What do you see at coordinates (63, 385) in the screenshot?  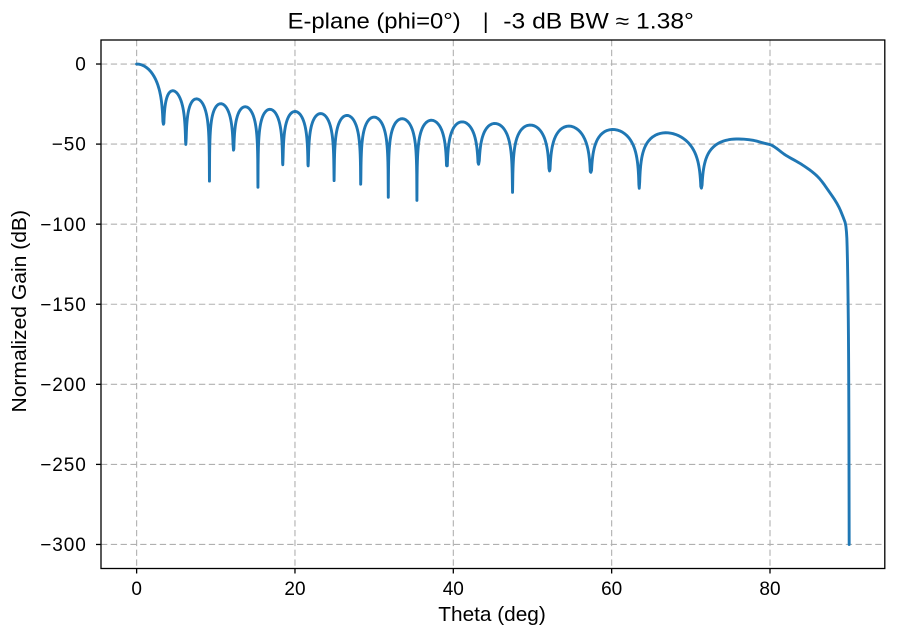 I see `svg-text: −200` at bounding box center [63, 385].